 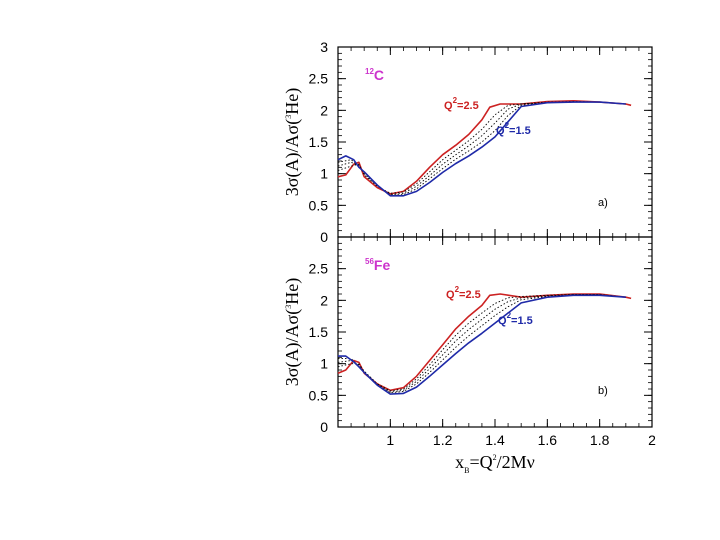 I want to click on panel-label: b), so click(x=603, y=391).